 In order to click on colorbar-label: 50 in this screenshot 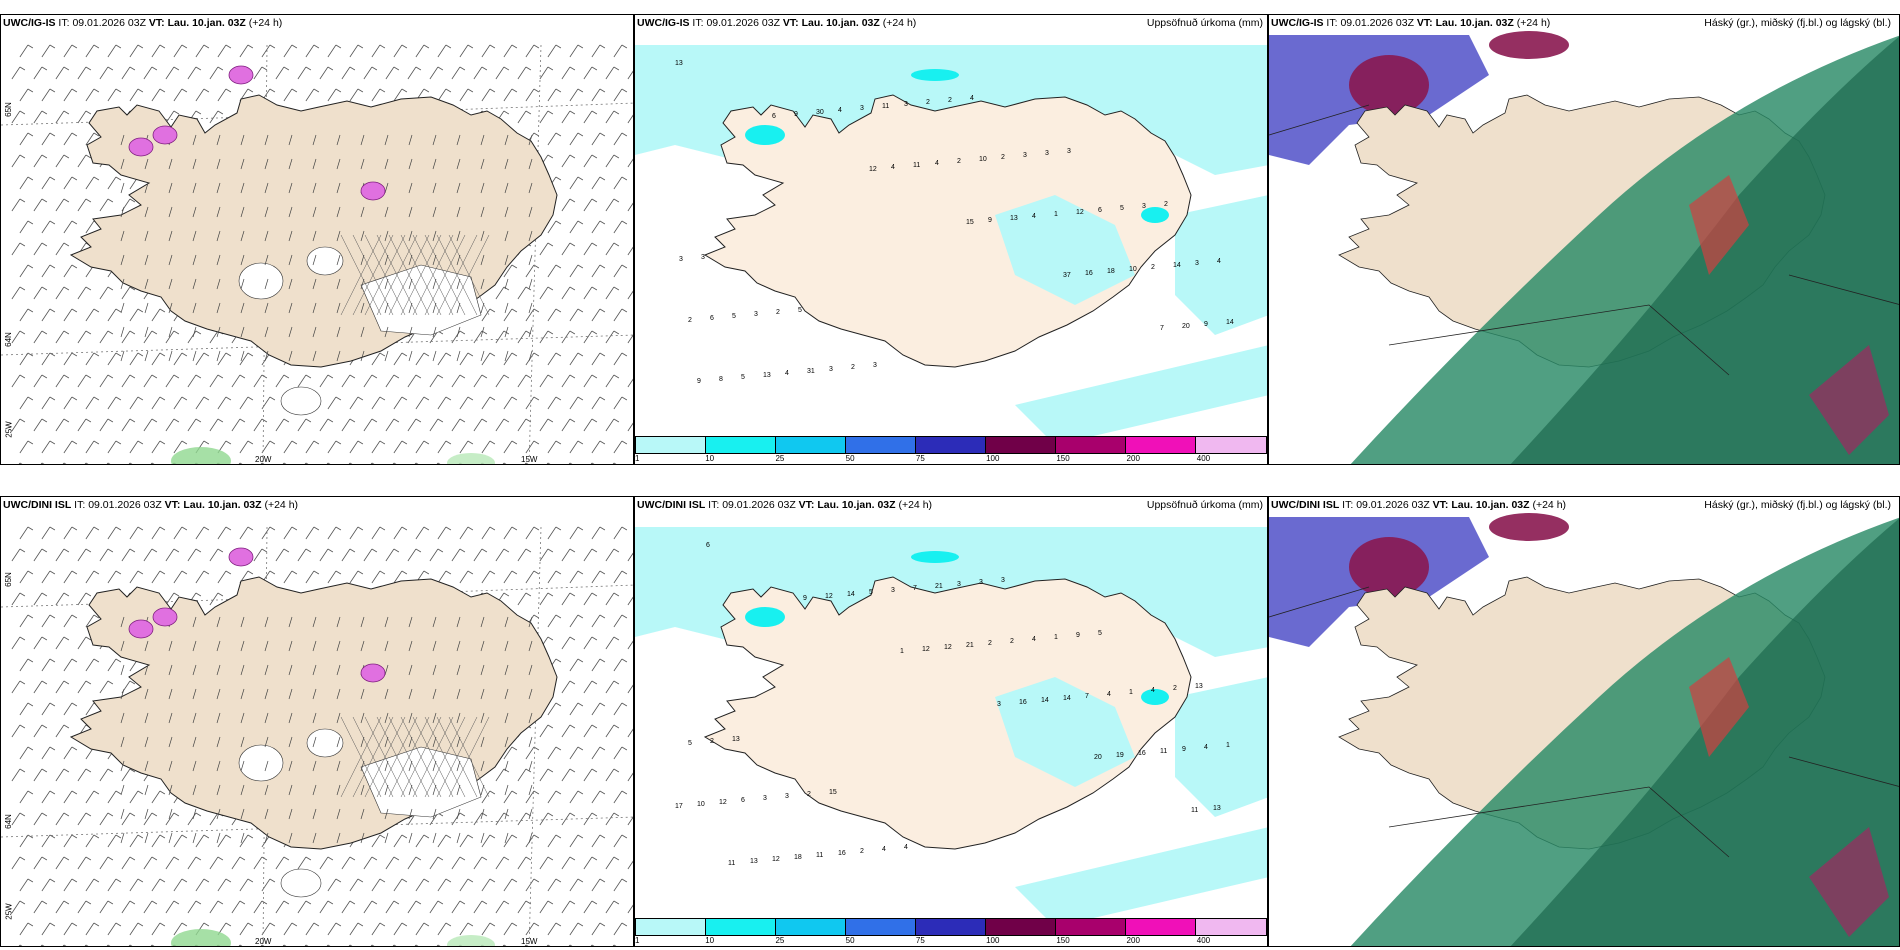, I will do `click(850, 940)`.